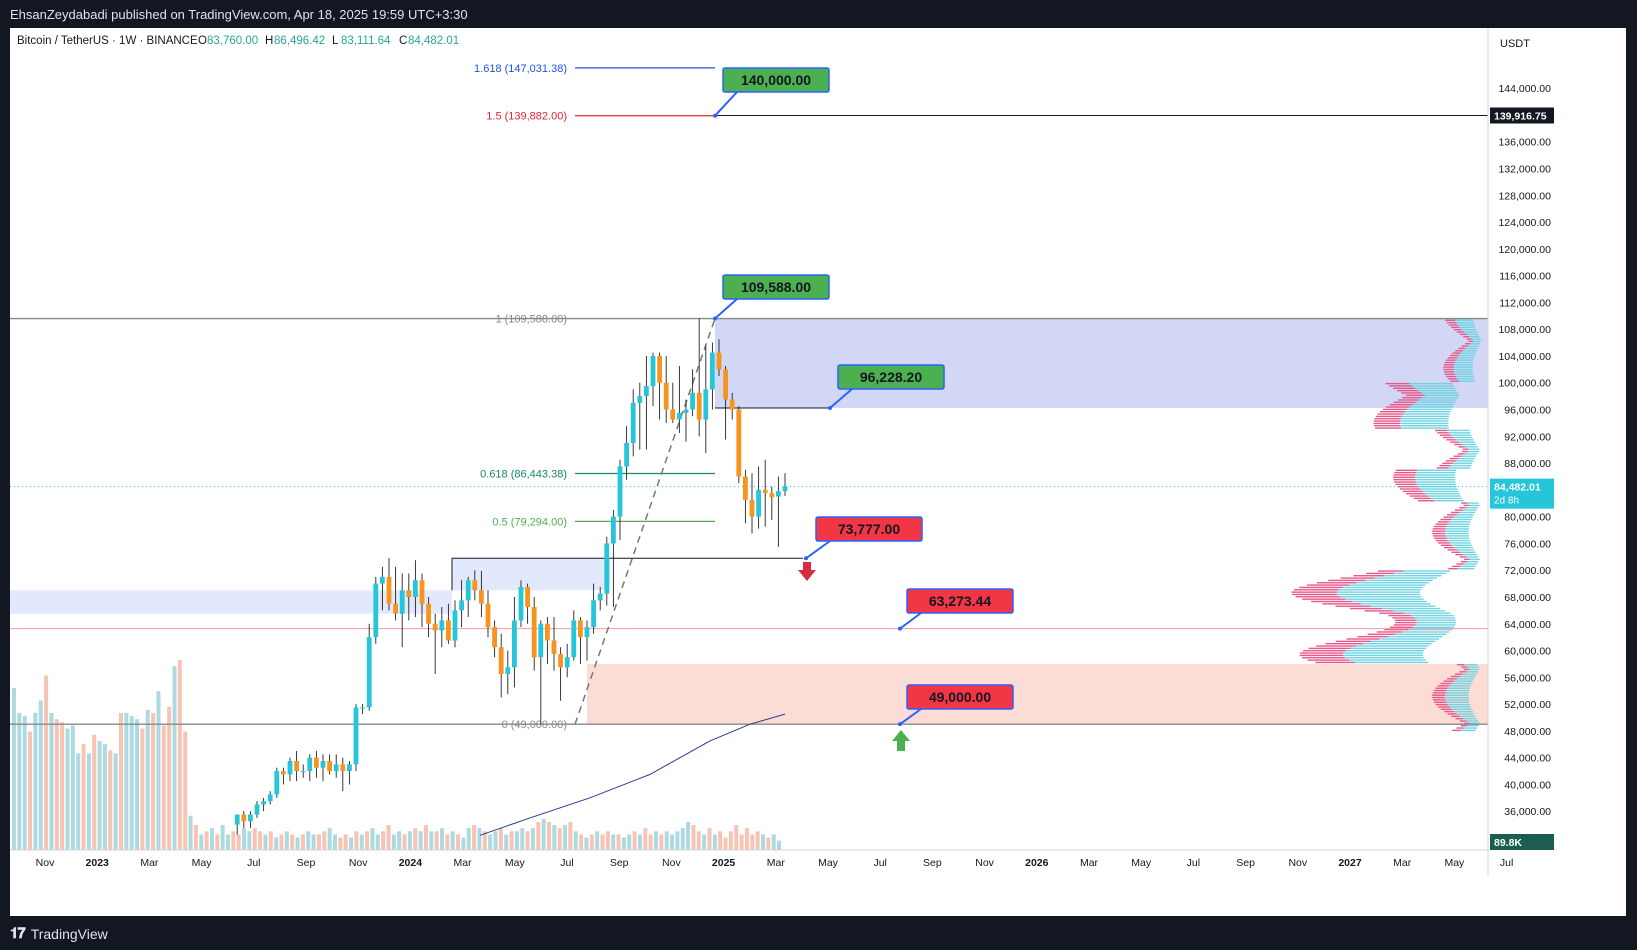  I want to click on down-arrow-icon, so click(807, 571).